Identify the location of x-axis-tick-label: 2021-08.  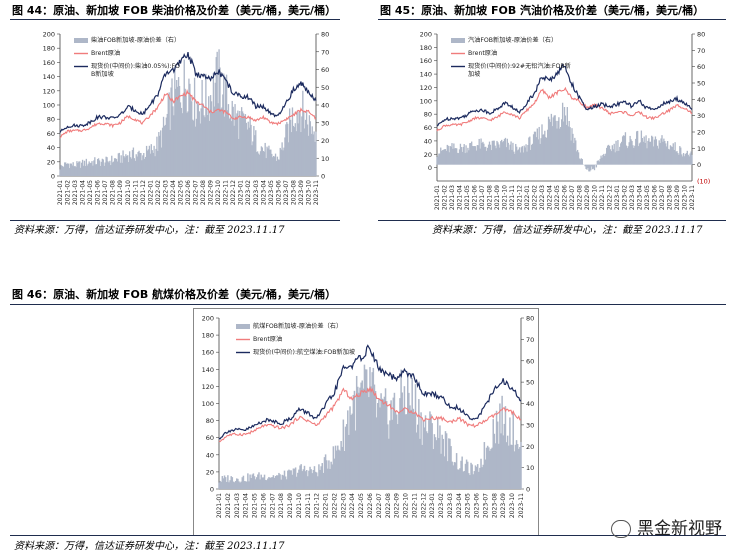
(281, 505).